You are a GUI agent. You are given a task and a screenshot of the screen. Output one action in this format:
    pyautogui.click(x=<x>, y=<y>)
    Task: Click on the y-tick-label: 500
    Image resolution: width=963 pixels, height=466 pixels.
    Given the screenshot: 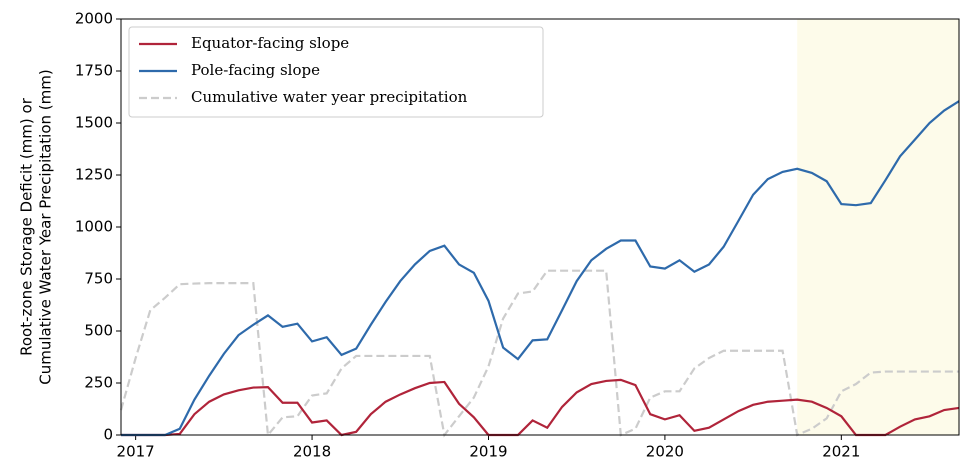 What is the action you would take?
    pyautogui.click(x=98, y=331)
    